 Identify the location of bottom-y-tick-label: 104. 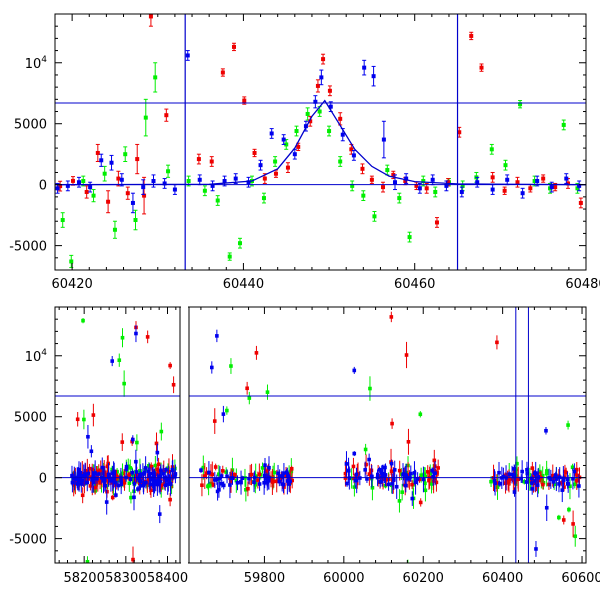
(36, 356).